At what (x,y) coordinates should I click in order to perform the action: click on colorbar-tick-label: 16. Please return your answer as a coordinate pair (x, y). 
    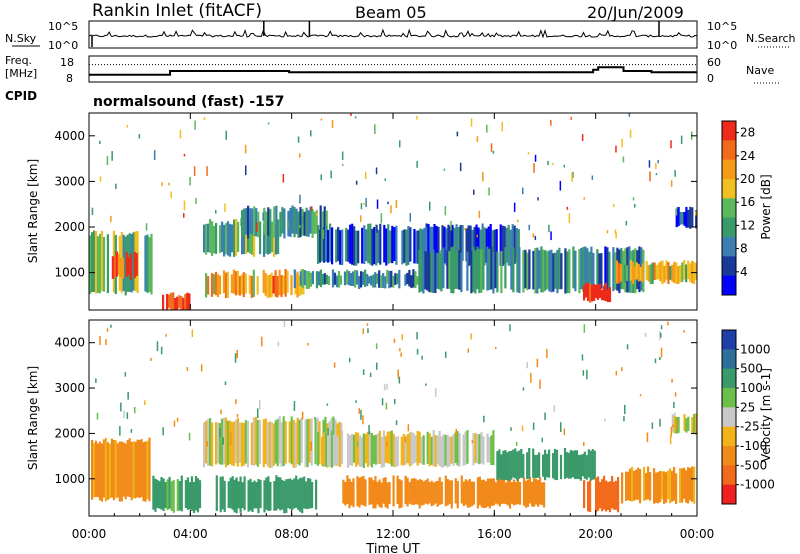
    Looking at the image, I should click on (747, 202).